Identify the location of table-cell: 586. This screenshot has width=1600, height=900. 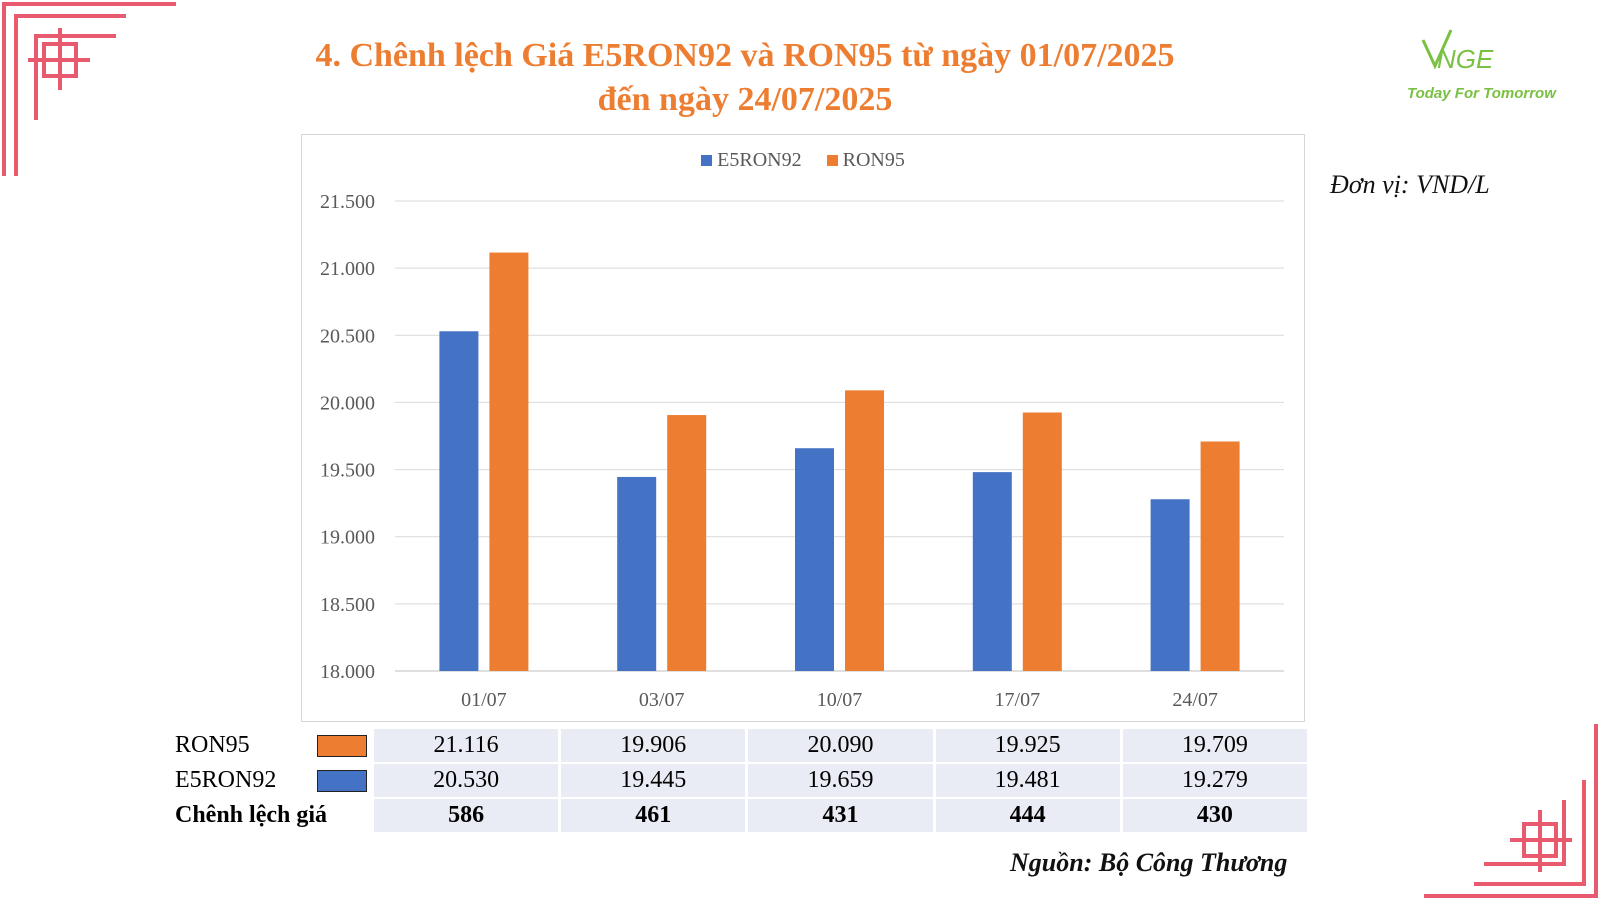
(466, 815).